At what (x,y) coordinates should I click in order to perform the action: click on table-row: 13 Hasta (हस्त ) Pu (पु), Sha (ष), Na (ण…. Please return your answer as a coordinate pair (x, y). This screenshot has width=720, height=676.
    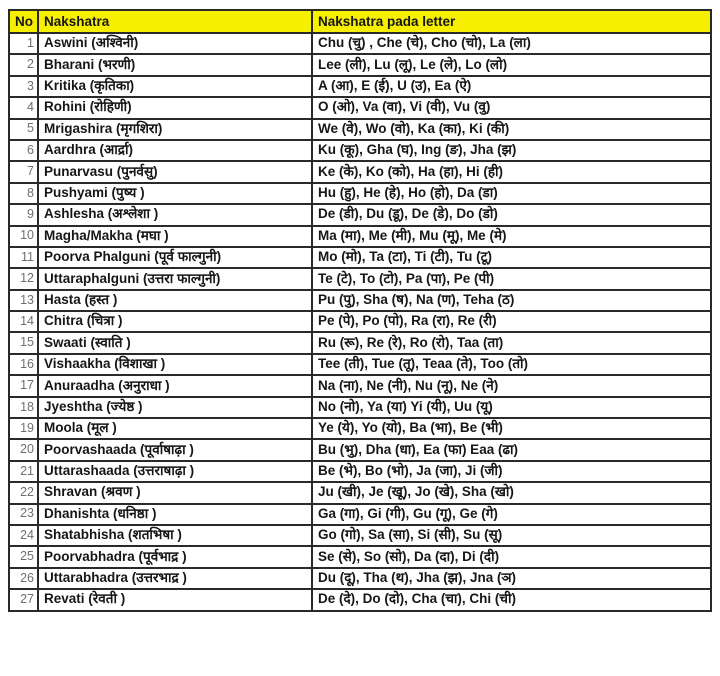
    Looking at the image, I should click on (360, 300).